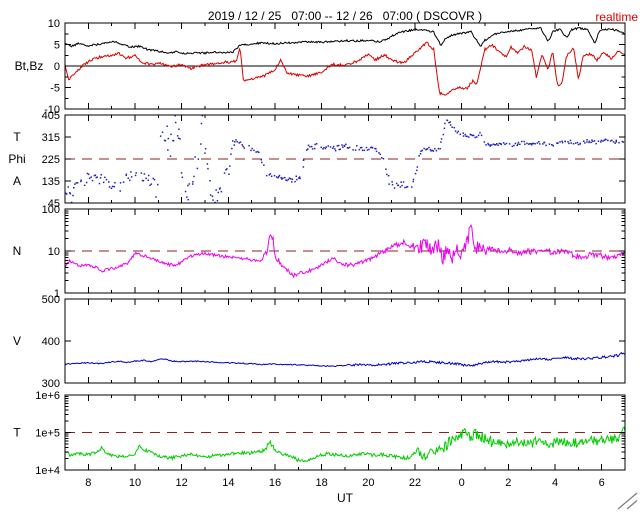 This screenshot has height=512, width=640. Describe the element at coordinates (17, 181) in the screenshot. I see `axis-quantity-label: A` at that location.